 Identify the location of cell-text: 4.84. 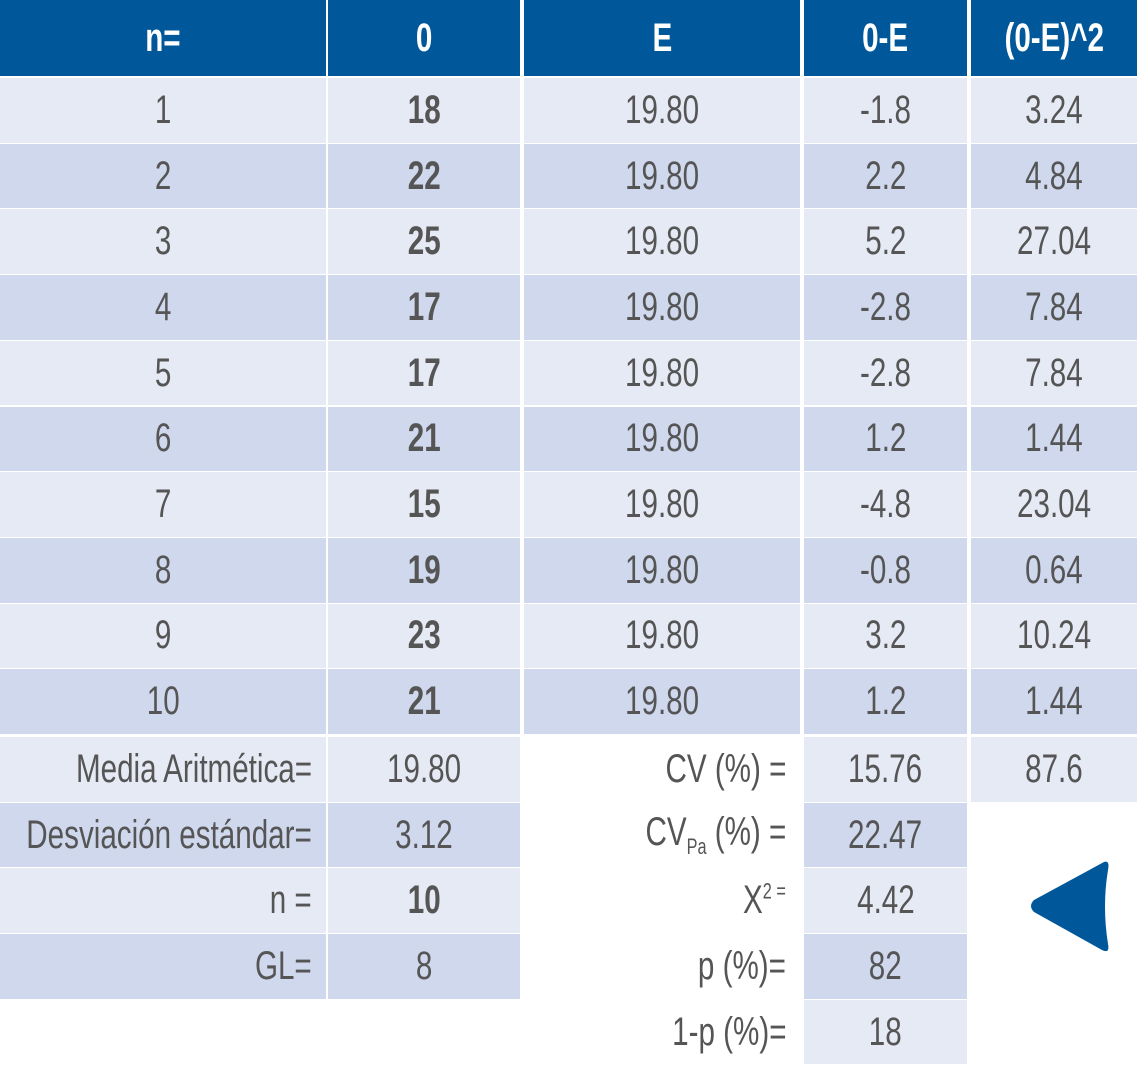
(1054, 175).